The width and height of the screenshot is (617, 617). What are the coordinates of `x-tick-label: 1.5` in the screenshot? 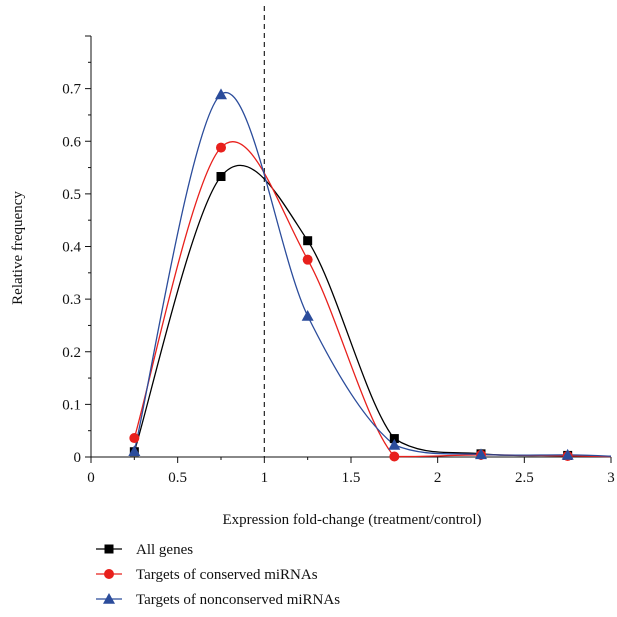 It's located at (351, 478).